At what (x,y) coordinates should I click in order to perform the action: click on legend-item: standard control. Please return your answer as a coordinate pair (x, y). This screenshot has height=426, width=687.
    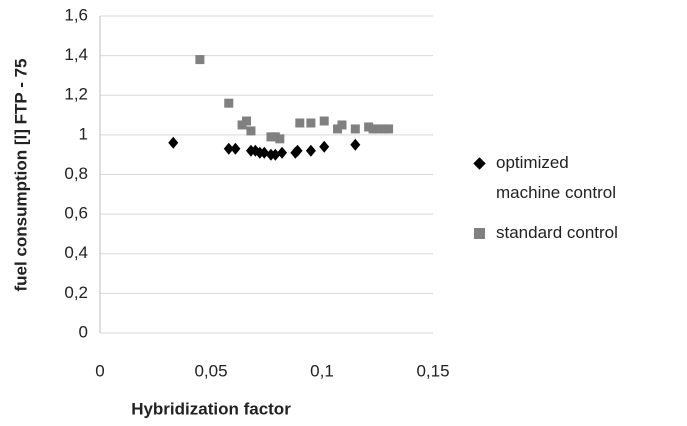
    Looking at the image, I should click on (555, 233).